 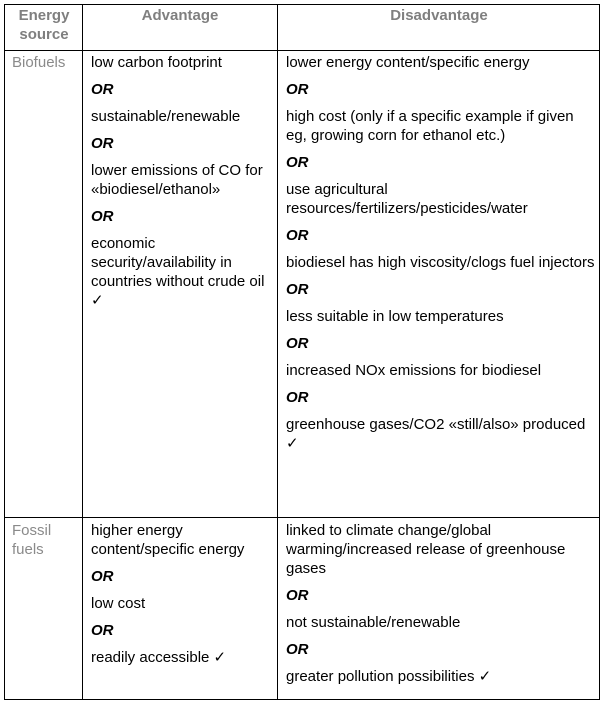 I want to click on disadvantage-item: increased NOx emissions for biodiesel, so click(x=414, y=370).